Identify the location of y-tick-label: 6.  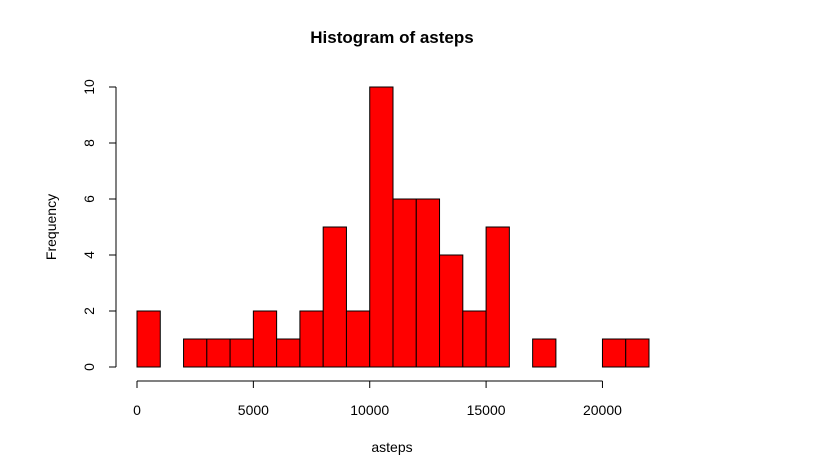
(89, 199).